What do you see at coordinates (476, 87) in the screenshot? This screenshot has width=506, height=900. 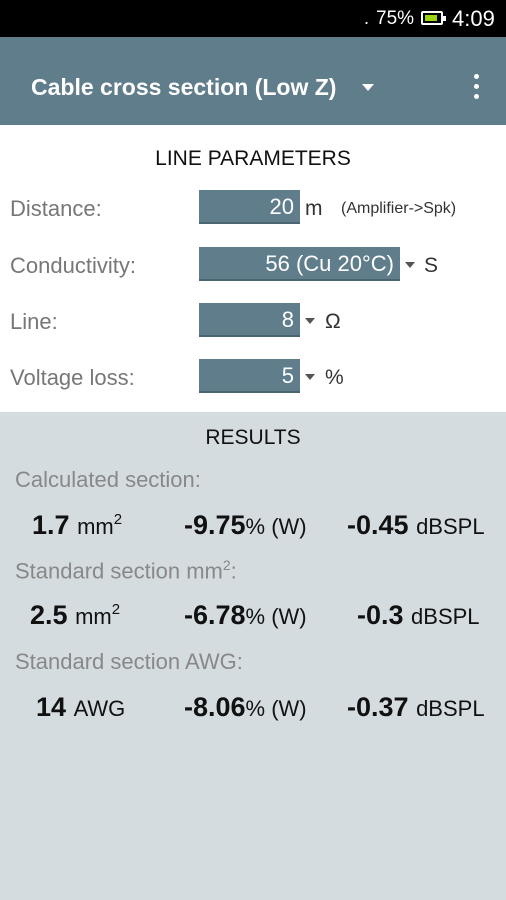 I see `overflow-menu-icon` at bounding box center [476, 87].